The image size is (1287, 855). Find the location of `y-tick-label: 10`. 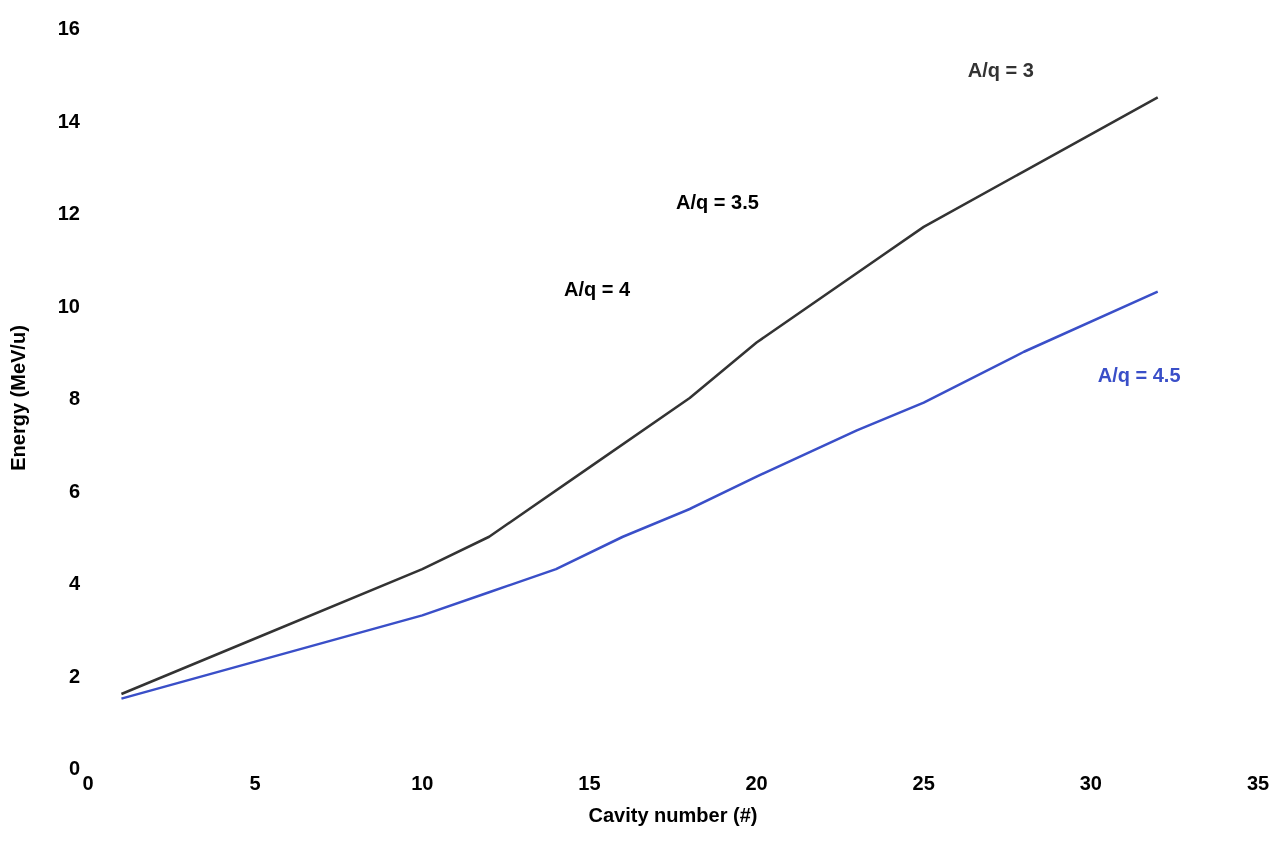

y-tick-label: 10 is located at coordinates (68, 305).